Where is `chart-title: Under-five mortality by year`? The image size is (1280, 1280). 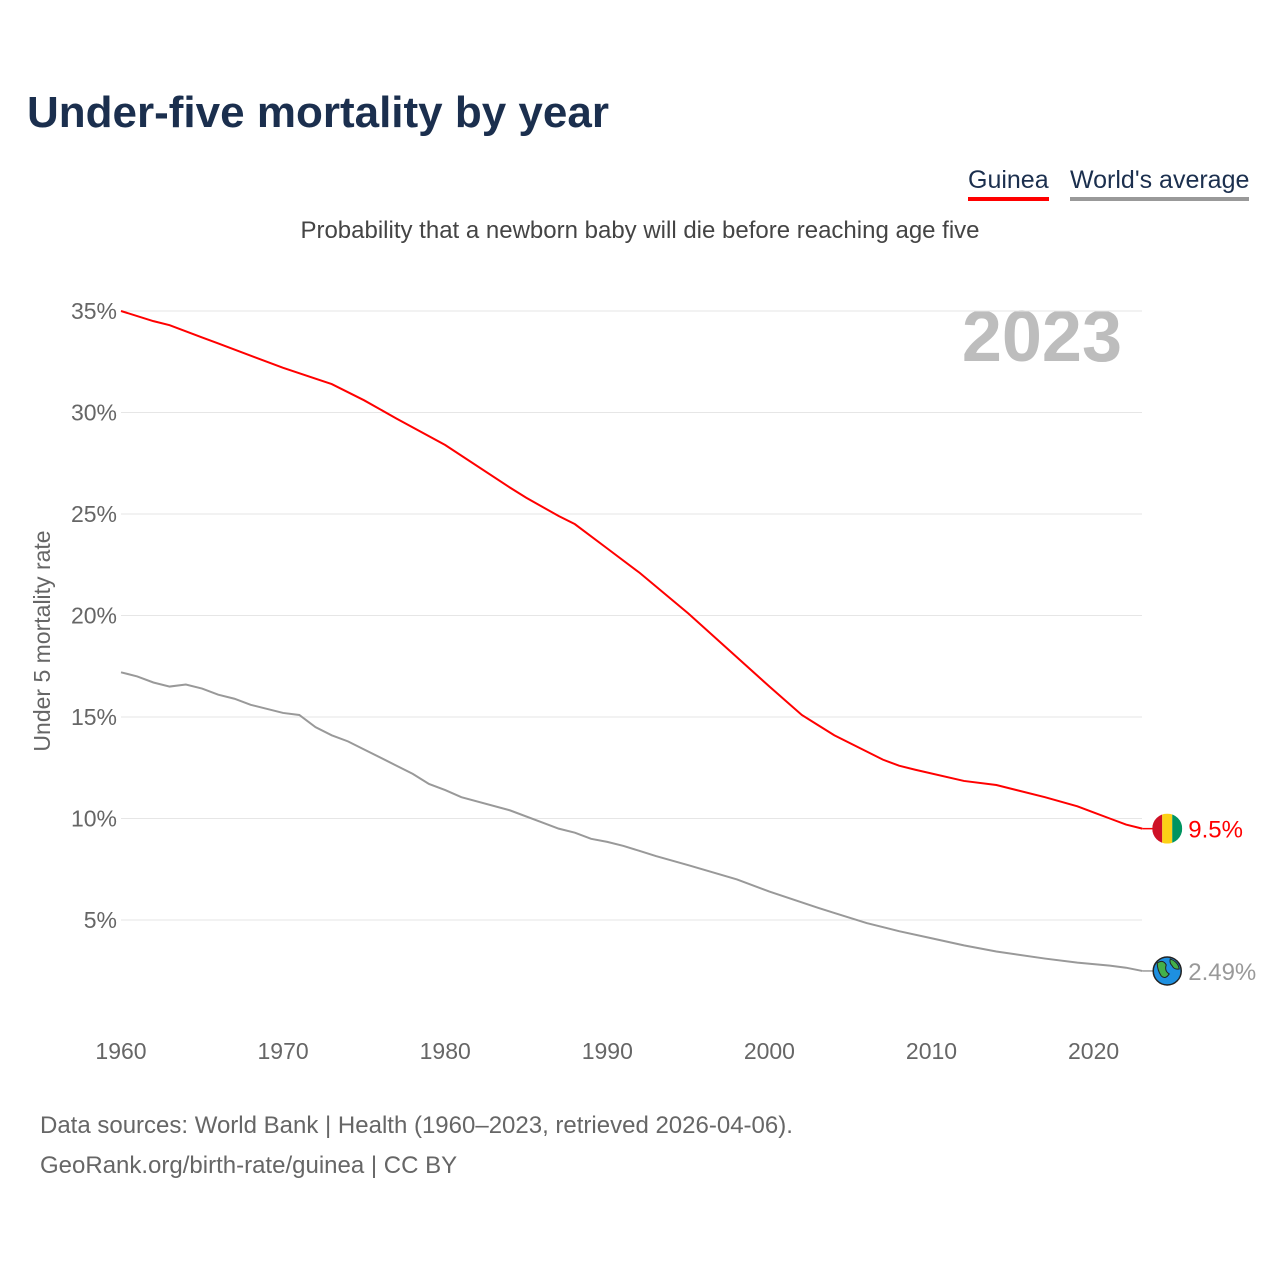
chart-title: Under-five mortality by year is located at coordinates (318, 112).